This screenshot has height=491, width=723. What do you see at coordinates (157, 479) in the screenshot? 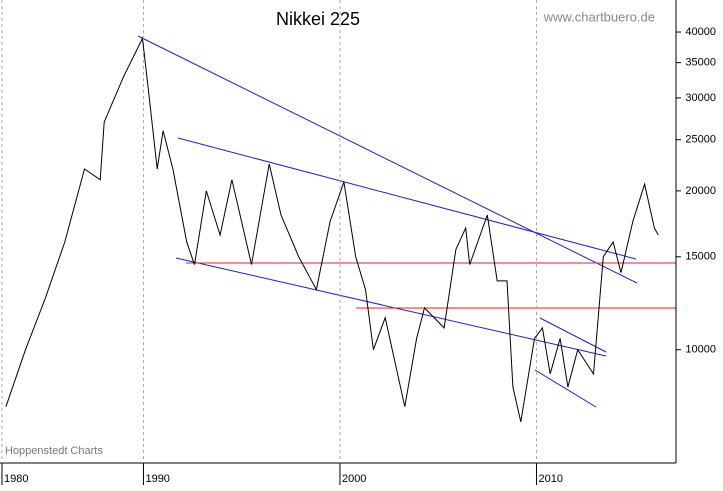
I see `x-tick-label: 1990` at bounding box center [157, 479].